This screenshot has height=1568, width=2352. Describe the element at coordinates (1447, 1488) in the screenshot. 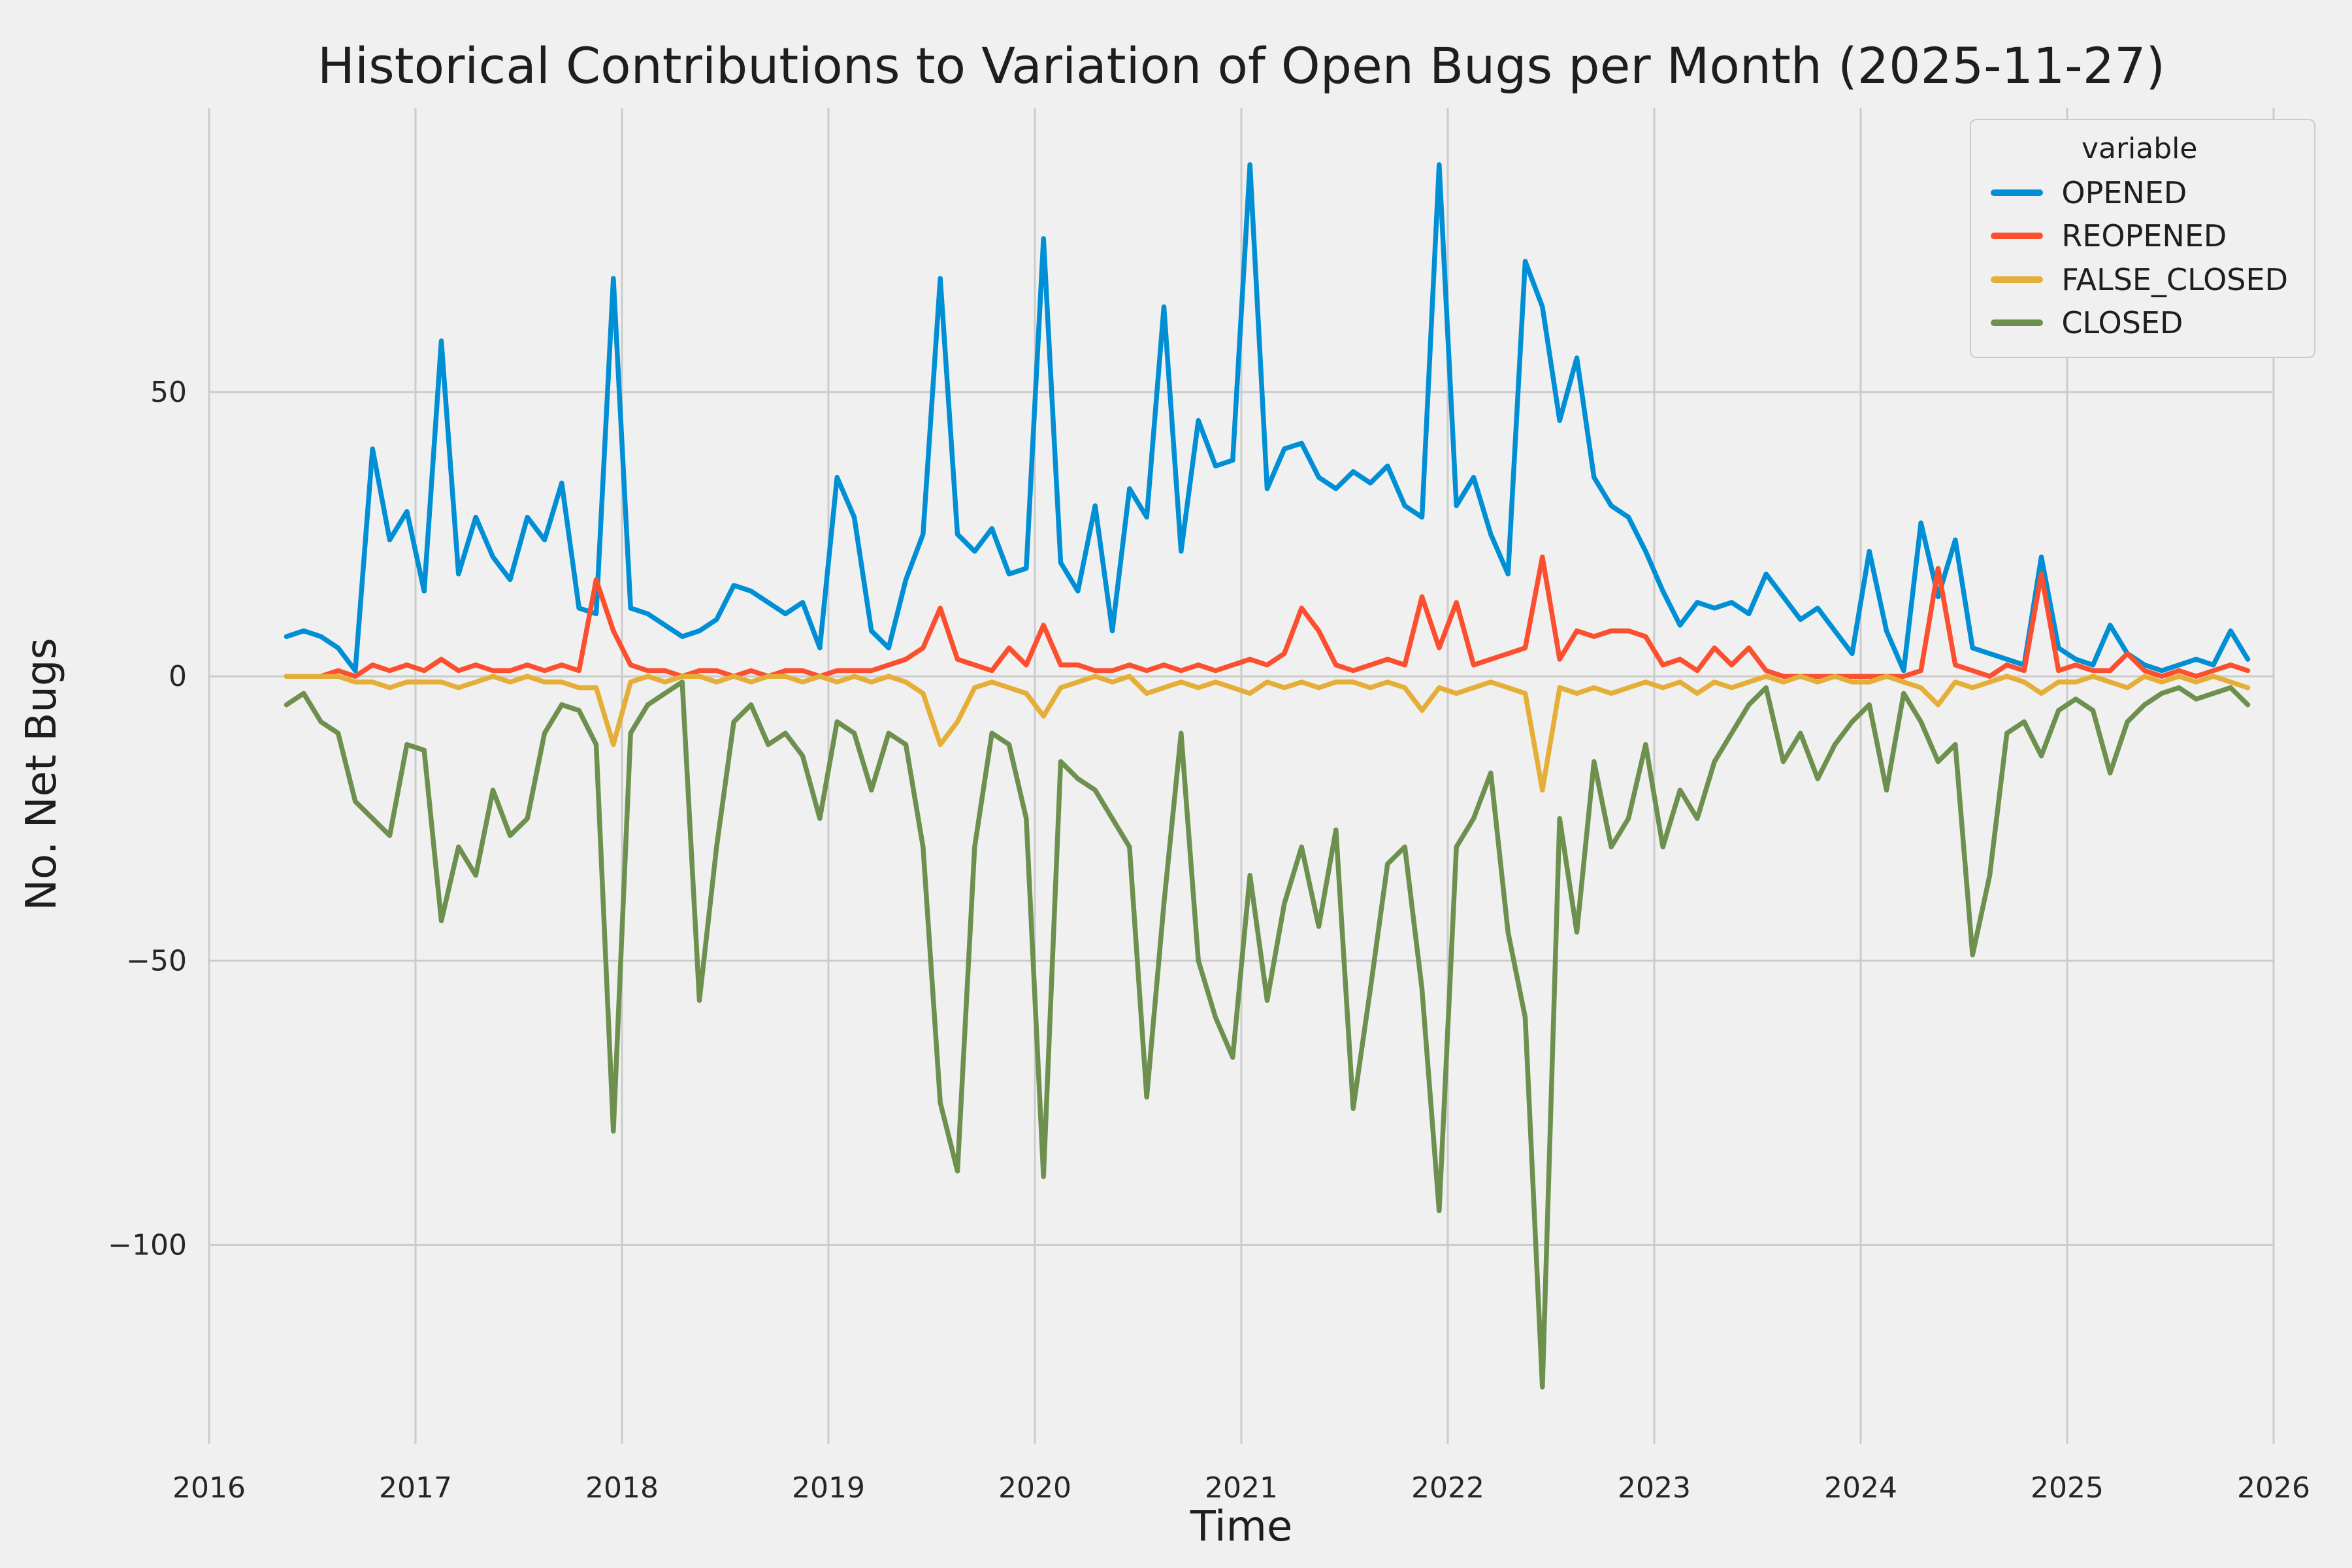

I see `x-tick-label: 2022` at that location.